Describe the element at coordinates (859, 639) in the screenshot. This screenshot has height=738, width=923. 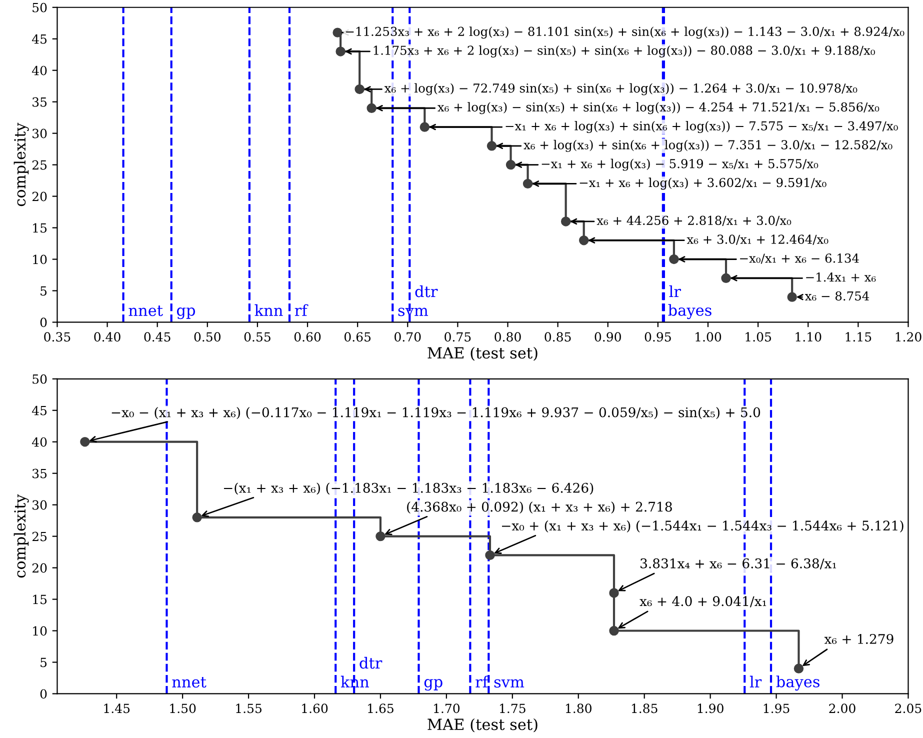
I see `annotation: x₆ + 1.279` at that location.